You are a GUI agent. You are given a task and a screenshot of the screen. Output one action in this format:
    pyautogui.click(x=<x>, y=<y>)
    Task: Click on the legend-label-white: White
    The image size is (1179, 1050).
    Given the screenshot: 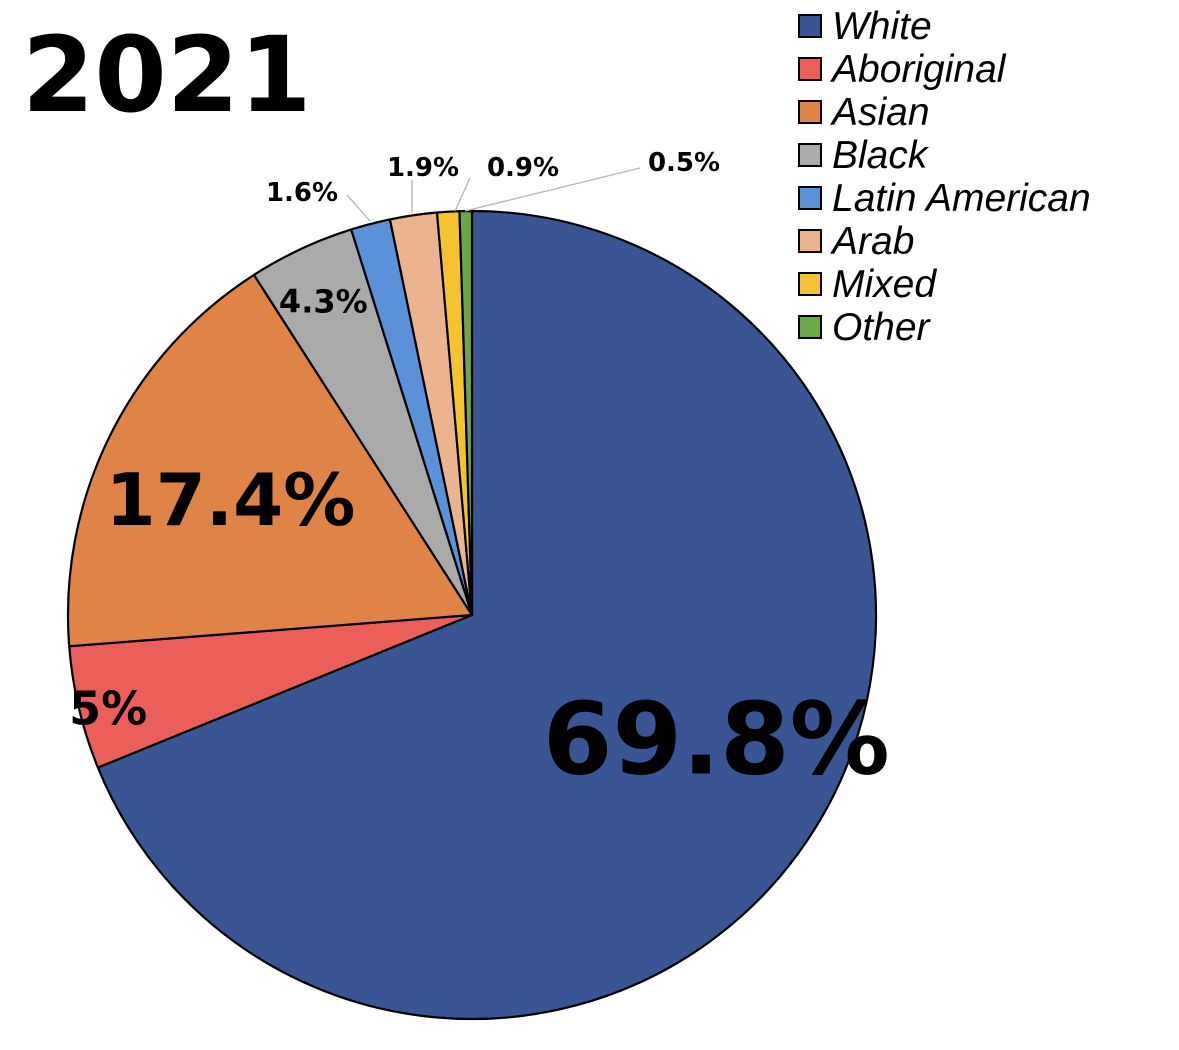 What is the action you would take?
    pyautogui.click(x=882, y=26)
    